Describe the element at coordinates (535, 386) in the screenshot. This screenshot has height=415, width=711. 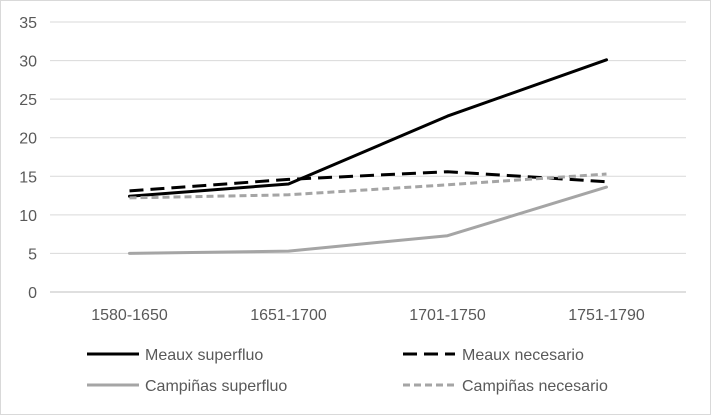
I see `legend-label-3: Campiñas necesario` at that location.